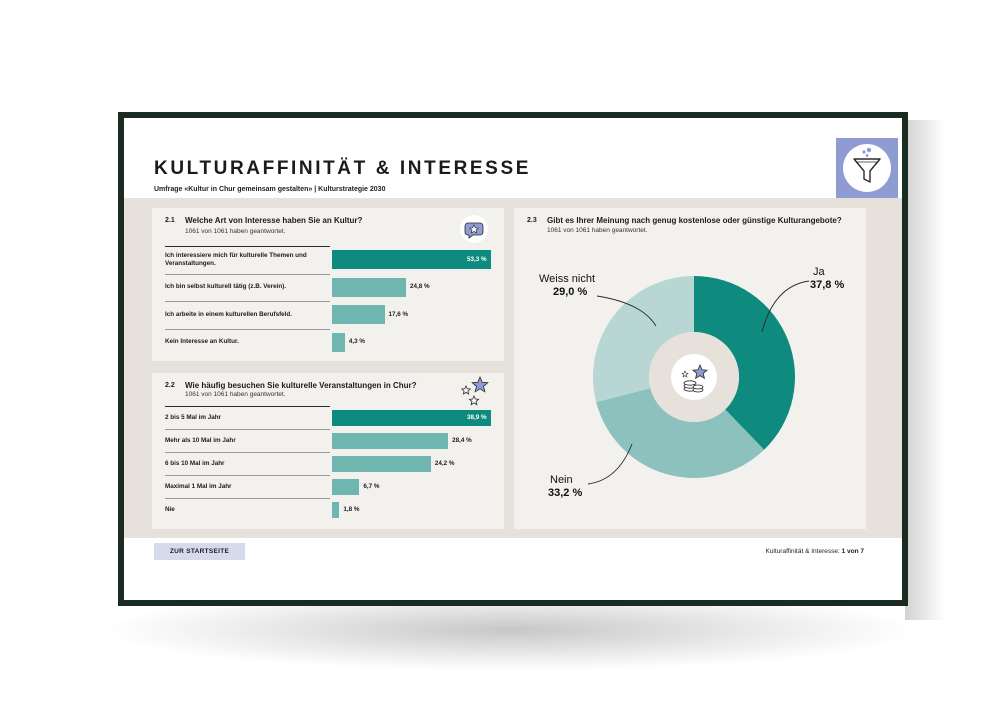 Image resolution: width=1000 pixels, height=714 pixels. What do you see at coordinates (925, 370) in the screenshot?
I see `device-side-shadow` at bounding box center [925, 370].